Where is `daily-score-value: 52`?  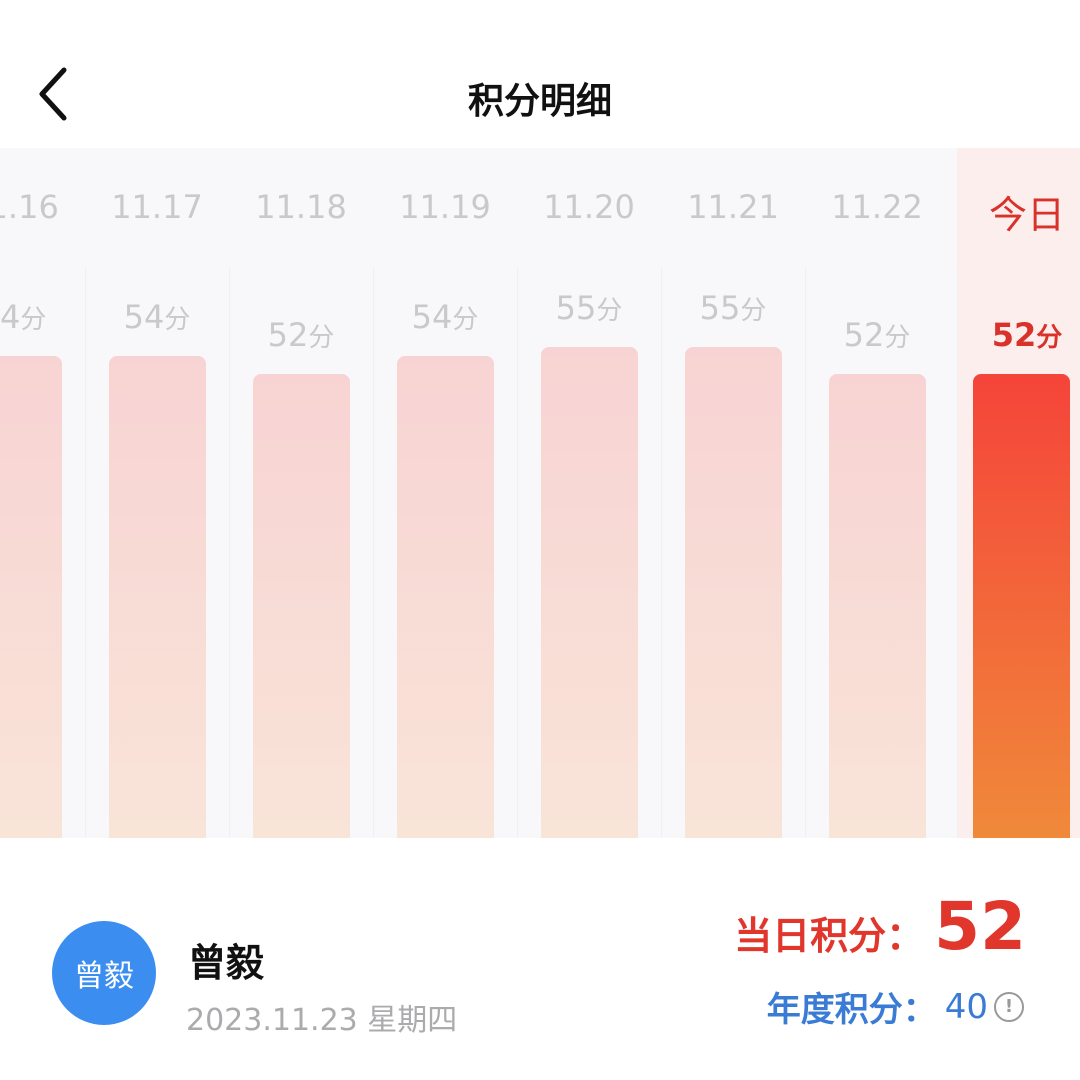
daily-score-value: 52 is located at coordinates (980, 926).